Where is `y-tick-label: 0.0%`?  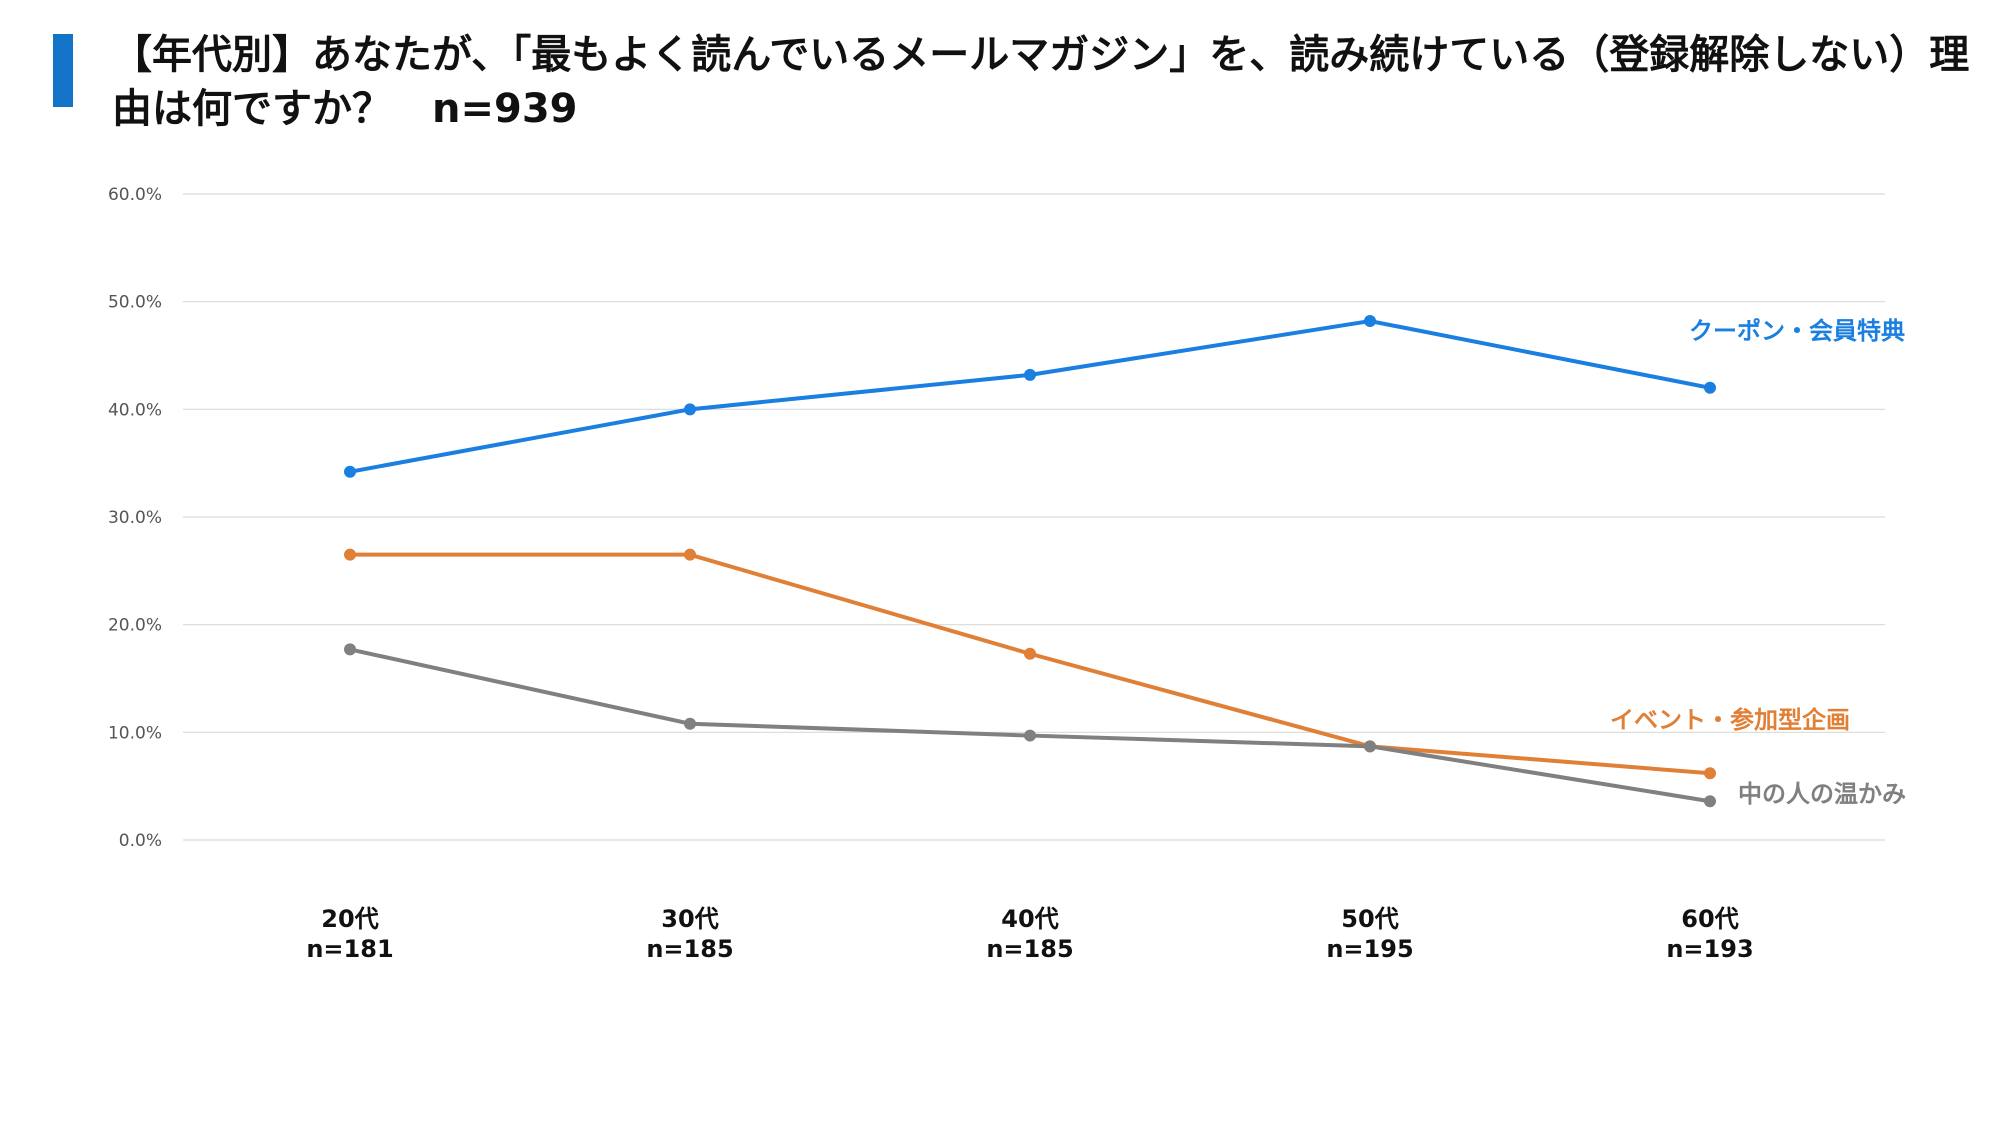
y-tick-label: 0.0% is located at coordinates (140, 841).